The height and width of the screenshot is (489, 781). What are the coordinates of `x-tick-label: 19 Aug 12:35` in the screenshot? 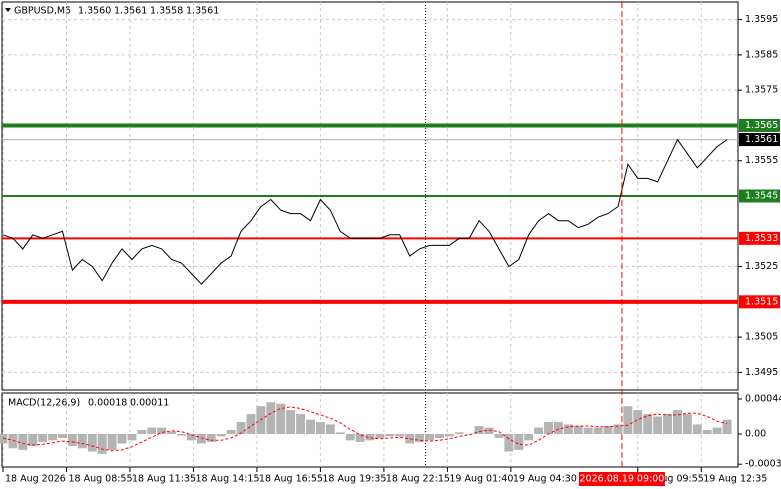 It's located at (735, 479).